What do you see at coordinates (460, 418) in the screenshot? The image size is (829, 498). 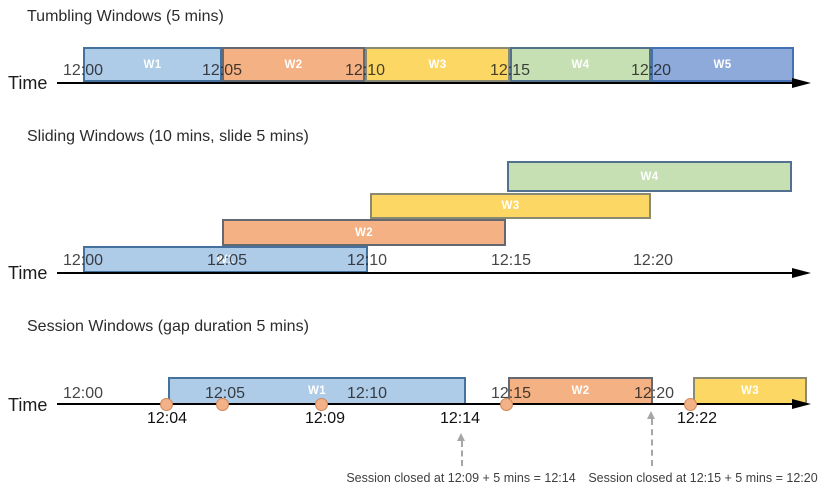 I see `event-time-label: 12:14` at bounding box center [460, 418].